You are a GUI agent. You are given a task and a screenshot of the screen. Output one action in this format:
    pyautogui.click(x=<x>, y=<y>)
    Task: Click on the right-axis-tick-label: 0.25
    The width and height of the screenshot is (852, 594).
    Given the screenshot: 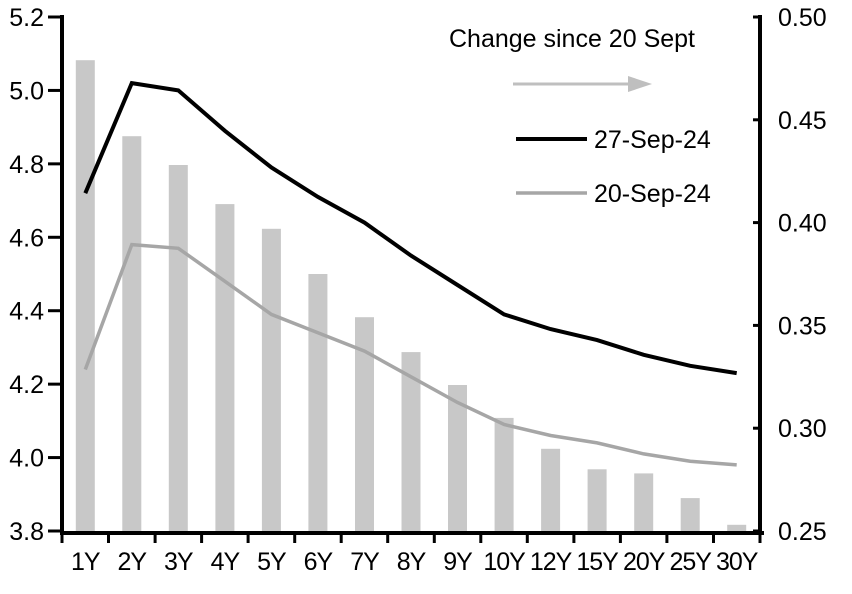 What is the action you would take?
    pyautogui.click(x=802, y=532)
    